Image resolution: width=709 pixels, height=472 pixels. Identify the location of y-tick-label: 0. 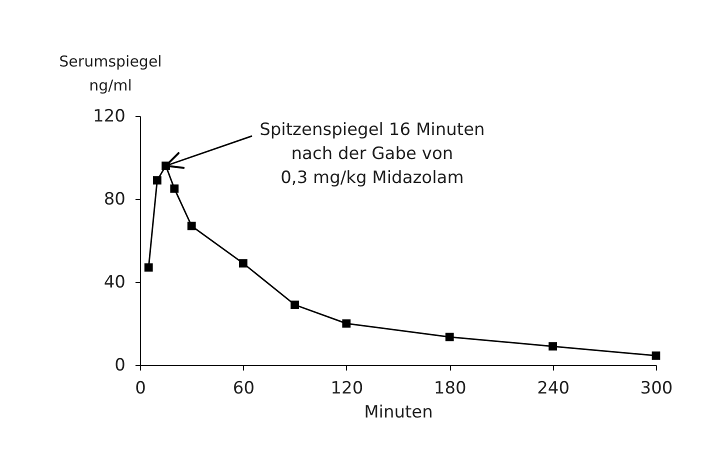
(120, 366).